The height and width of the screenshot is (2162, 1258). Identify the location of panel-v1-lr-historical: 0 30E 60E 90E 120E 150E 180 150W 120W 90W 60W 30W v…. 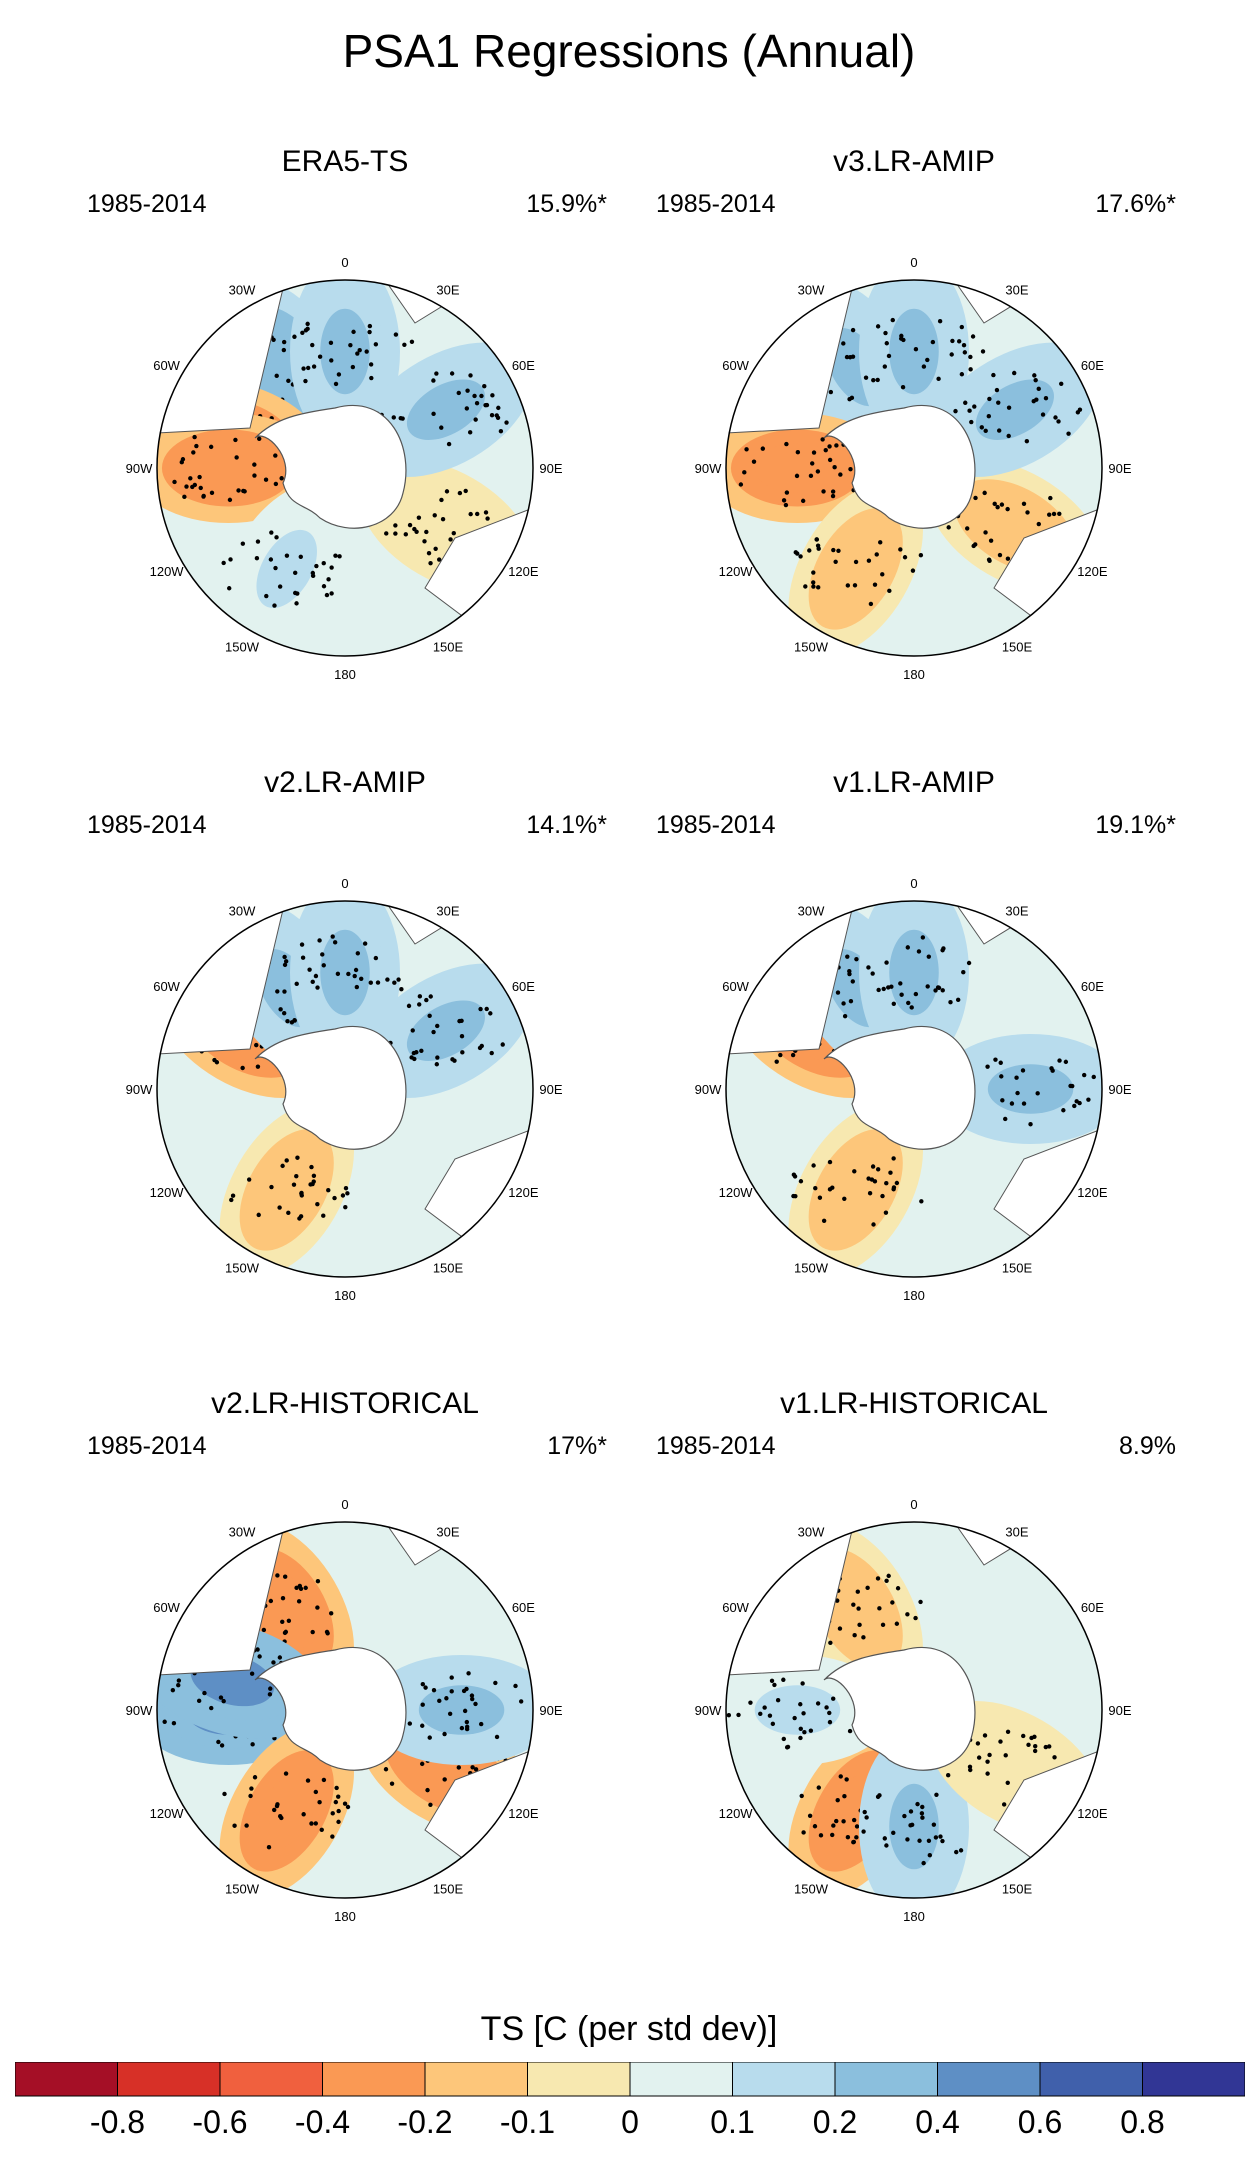
(914, 1707).